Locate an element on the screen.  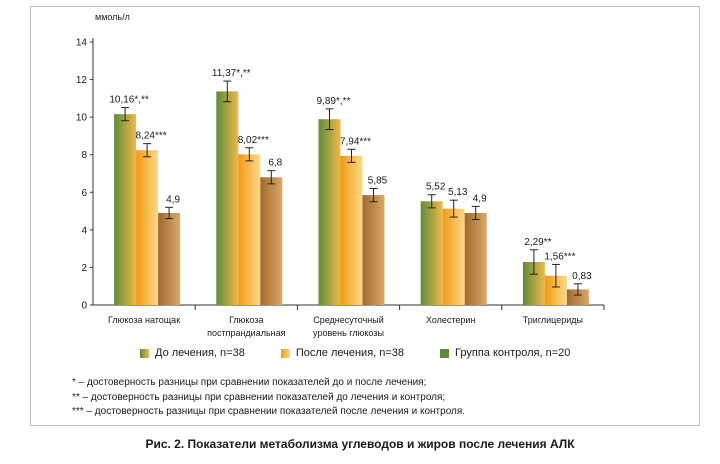
data-label: 6,8 is located at coordinates (275, 163).